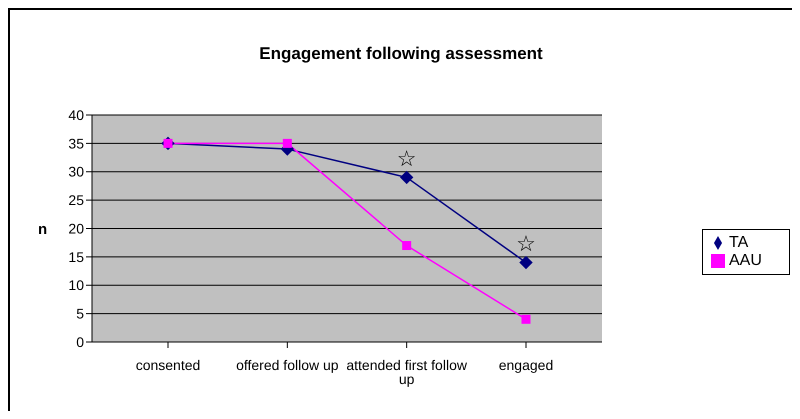 This screenshot has height=419, width=800. Describe the element at coordinates (43, 229) in the screenshot. I see `y-axis-title: n` at that location.